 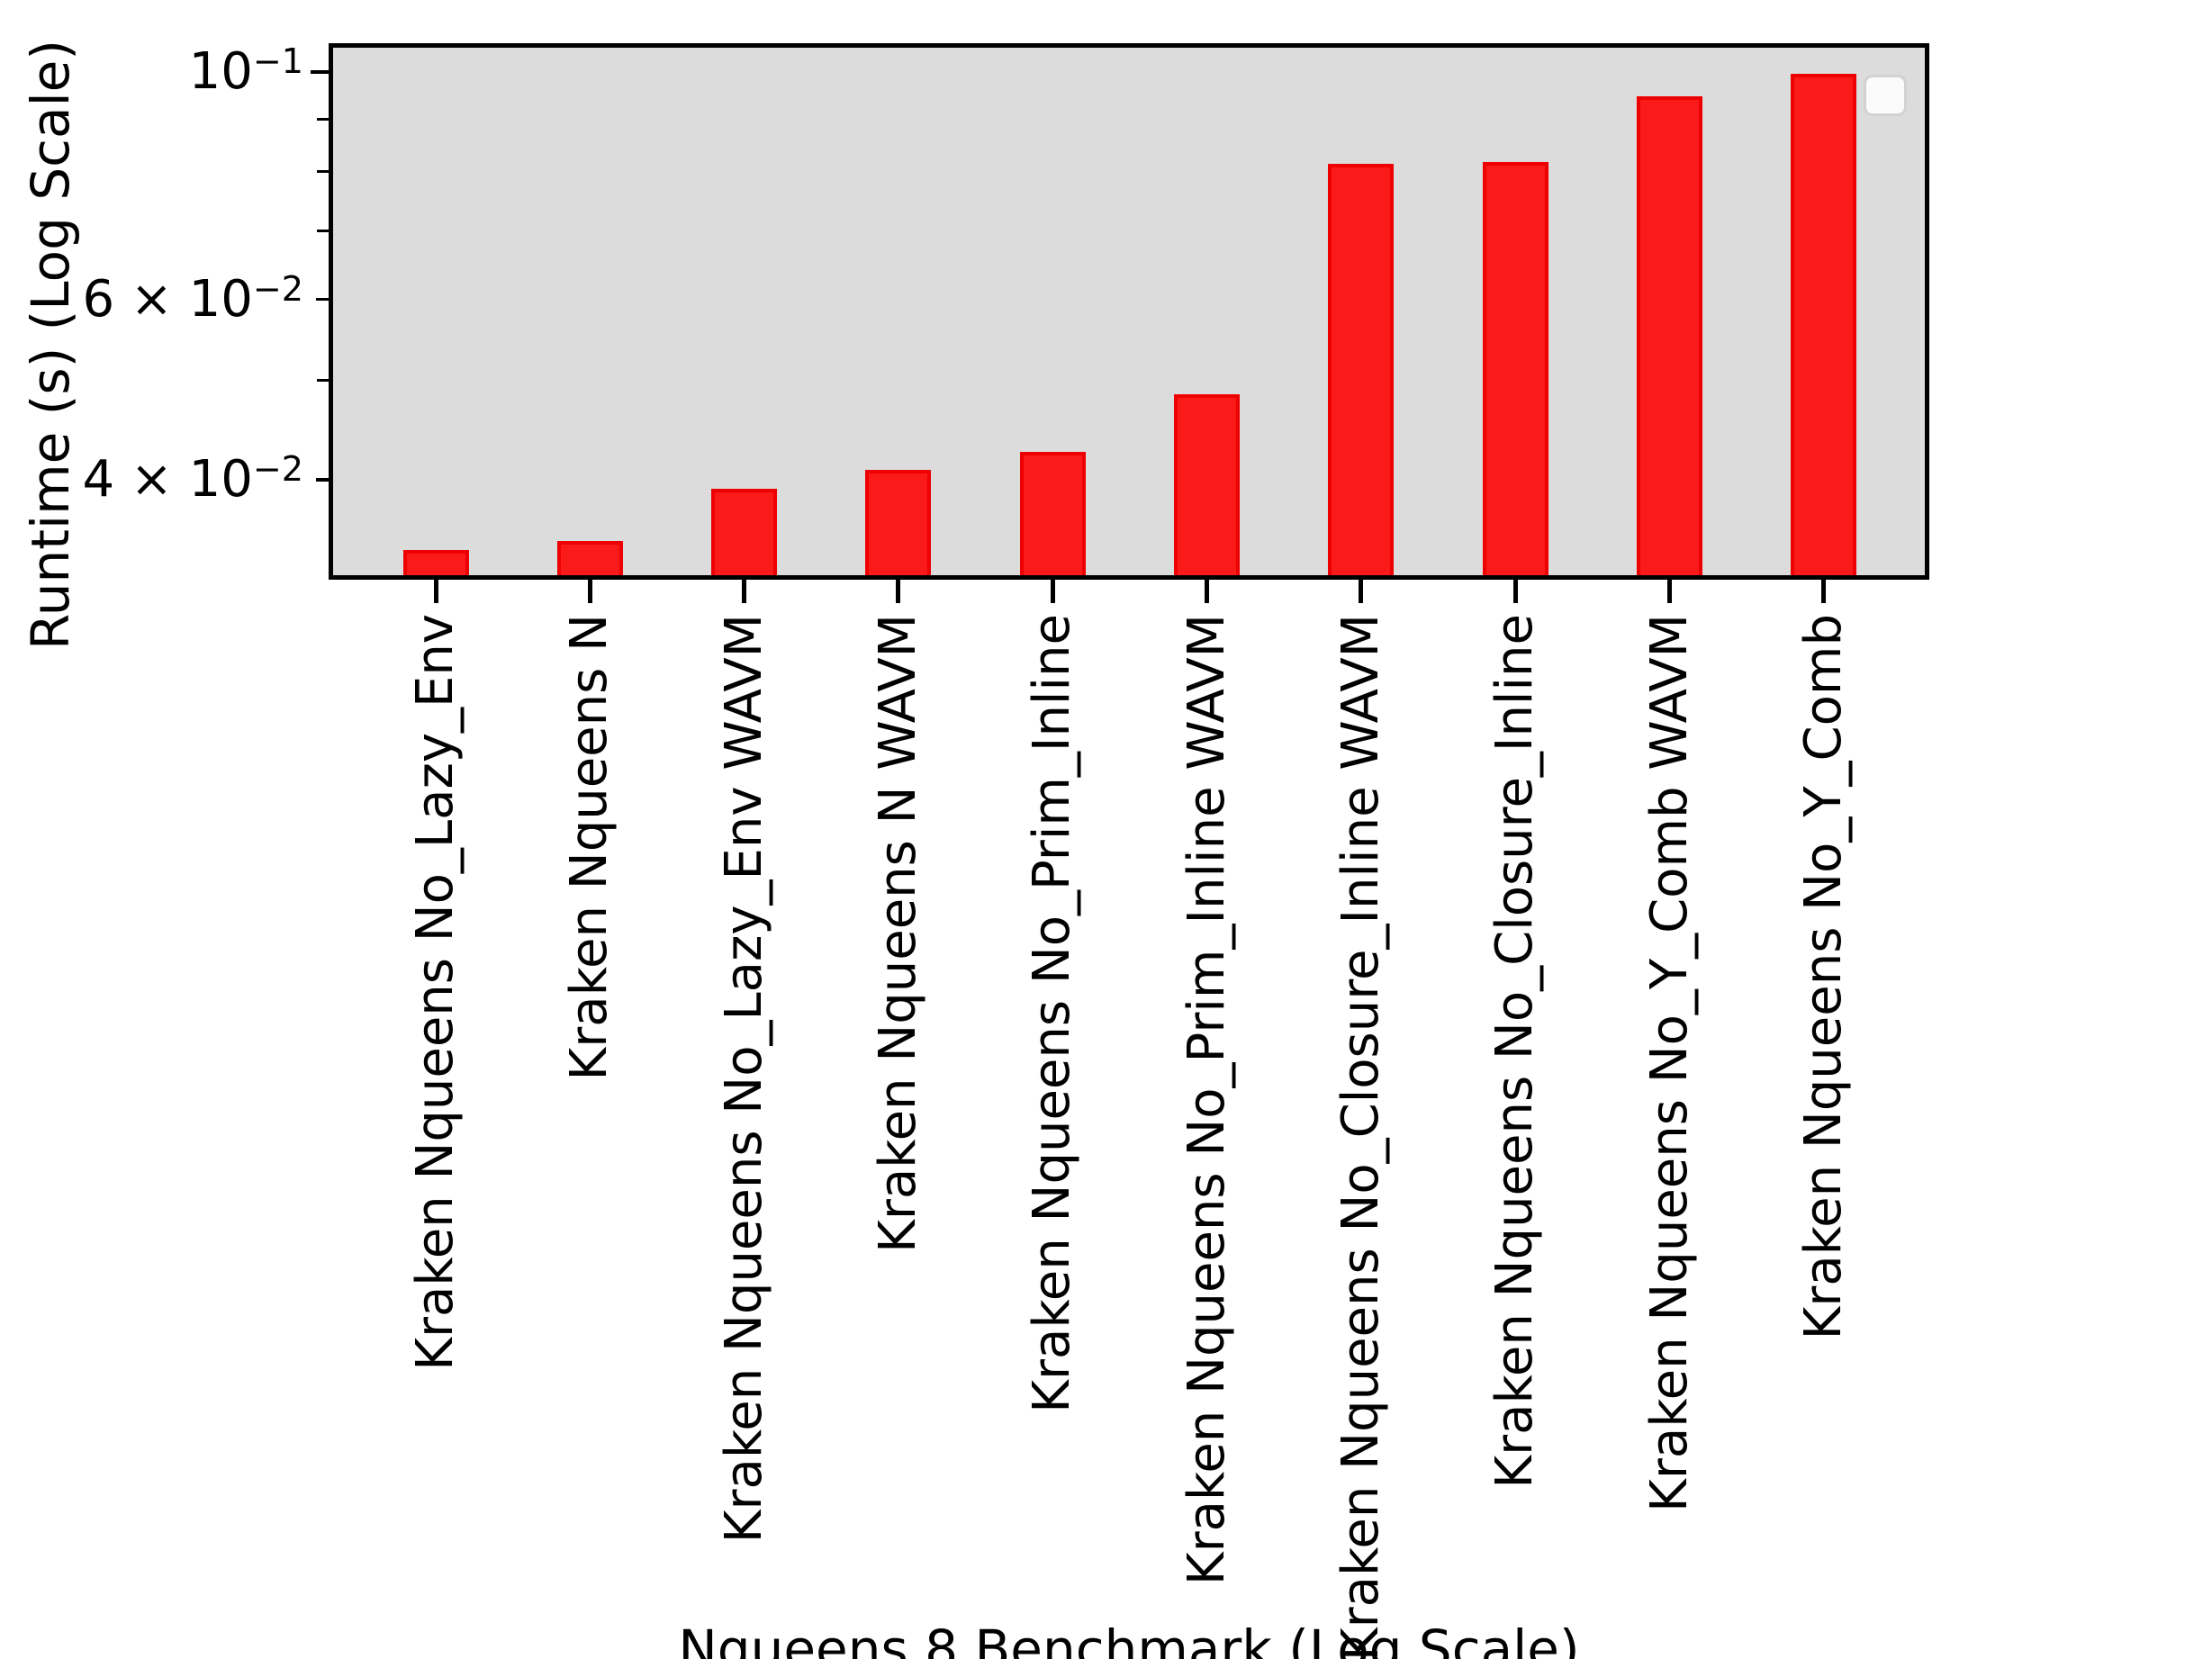 What do you see at coordinates (1885, 95) in the screenshot?
I see `legend-box` at bounding box center [1885, 95].